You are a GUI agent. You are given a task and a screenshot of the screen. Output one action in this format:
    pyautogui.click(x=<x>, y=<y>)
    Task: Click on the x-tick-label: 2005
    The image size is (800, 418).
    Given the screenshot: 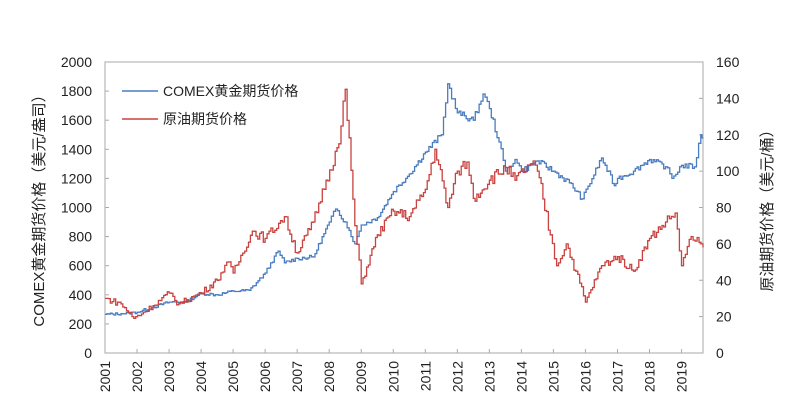 What is the action you would take?
    pyautogui.click(x=233, y=376)
    